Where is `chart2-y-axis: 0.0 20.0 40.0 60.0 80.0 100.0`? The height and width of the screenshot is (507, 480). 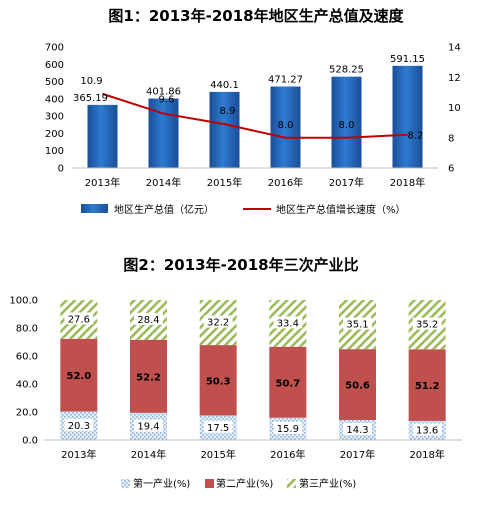 chart2-y-axis: 0.0 20.0 40.0 60.0 80.0 100.0 is located at coordinates (23, 371).